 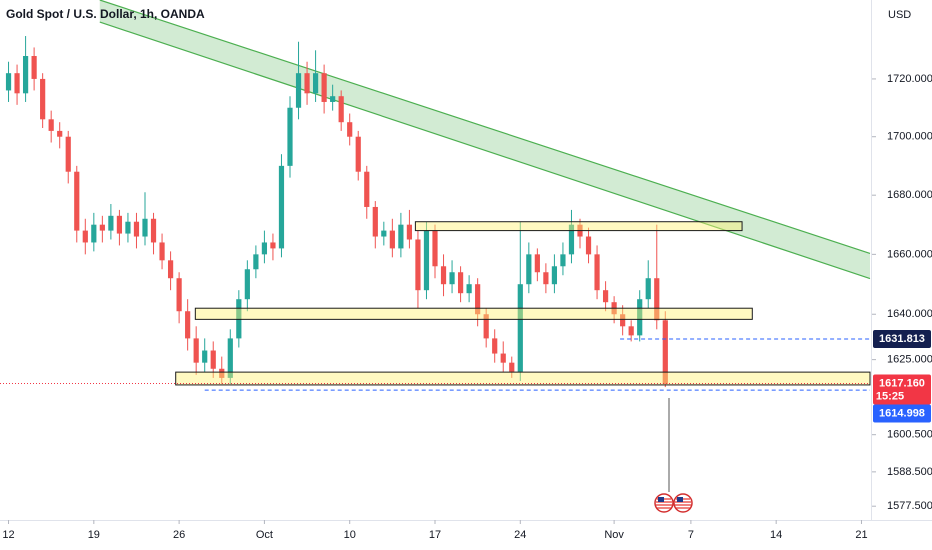 What do you see at coordinates (909, 254) in the screenshot?
I see `y-tick-label: 1660.000` at bounding box center [909, 254].